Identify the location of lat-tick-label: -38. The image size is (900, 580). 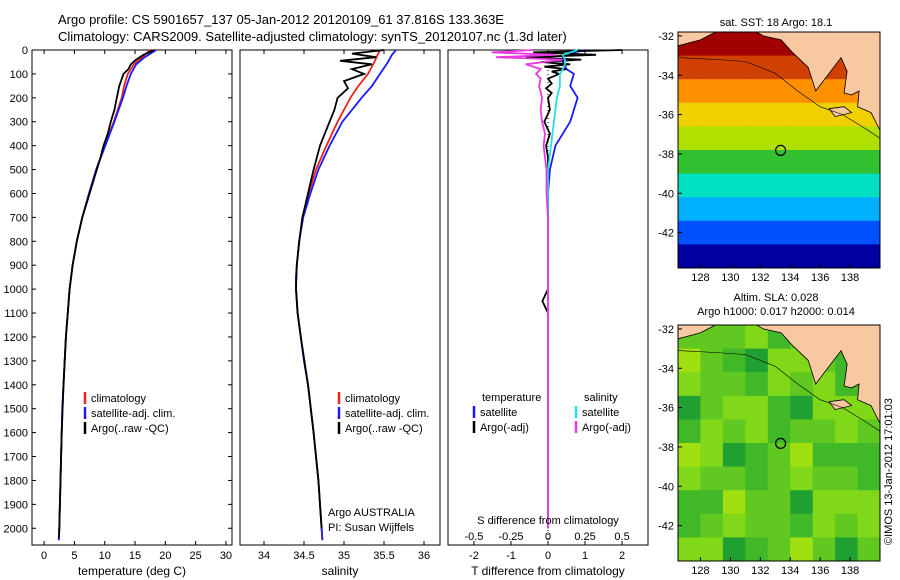
(666, 448).